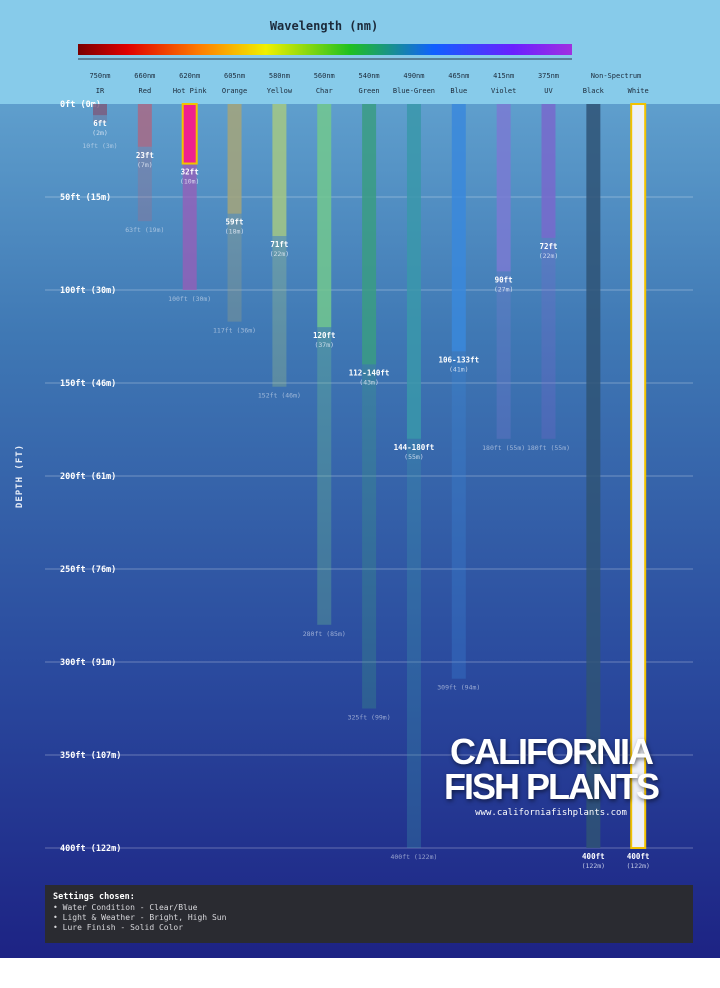  I want to click on logo-line-2: FISH PLANTS, so click(551, 786).